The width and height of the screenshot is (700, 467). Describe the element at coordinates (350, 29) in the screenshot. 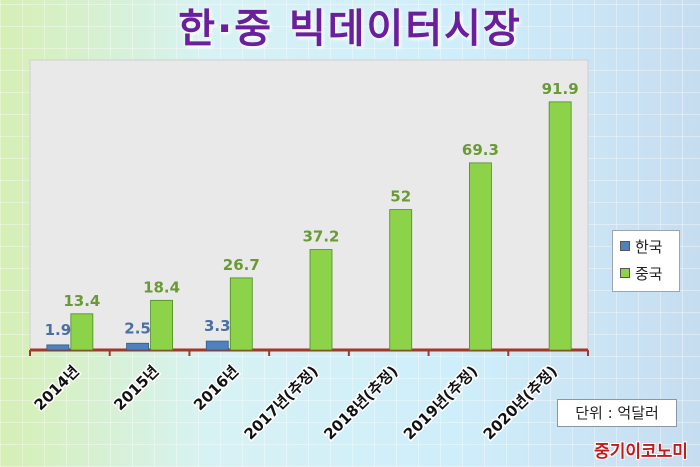

I see `page-title: 한·중 빅데이터시장` at that location.